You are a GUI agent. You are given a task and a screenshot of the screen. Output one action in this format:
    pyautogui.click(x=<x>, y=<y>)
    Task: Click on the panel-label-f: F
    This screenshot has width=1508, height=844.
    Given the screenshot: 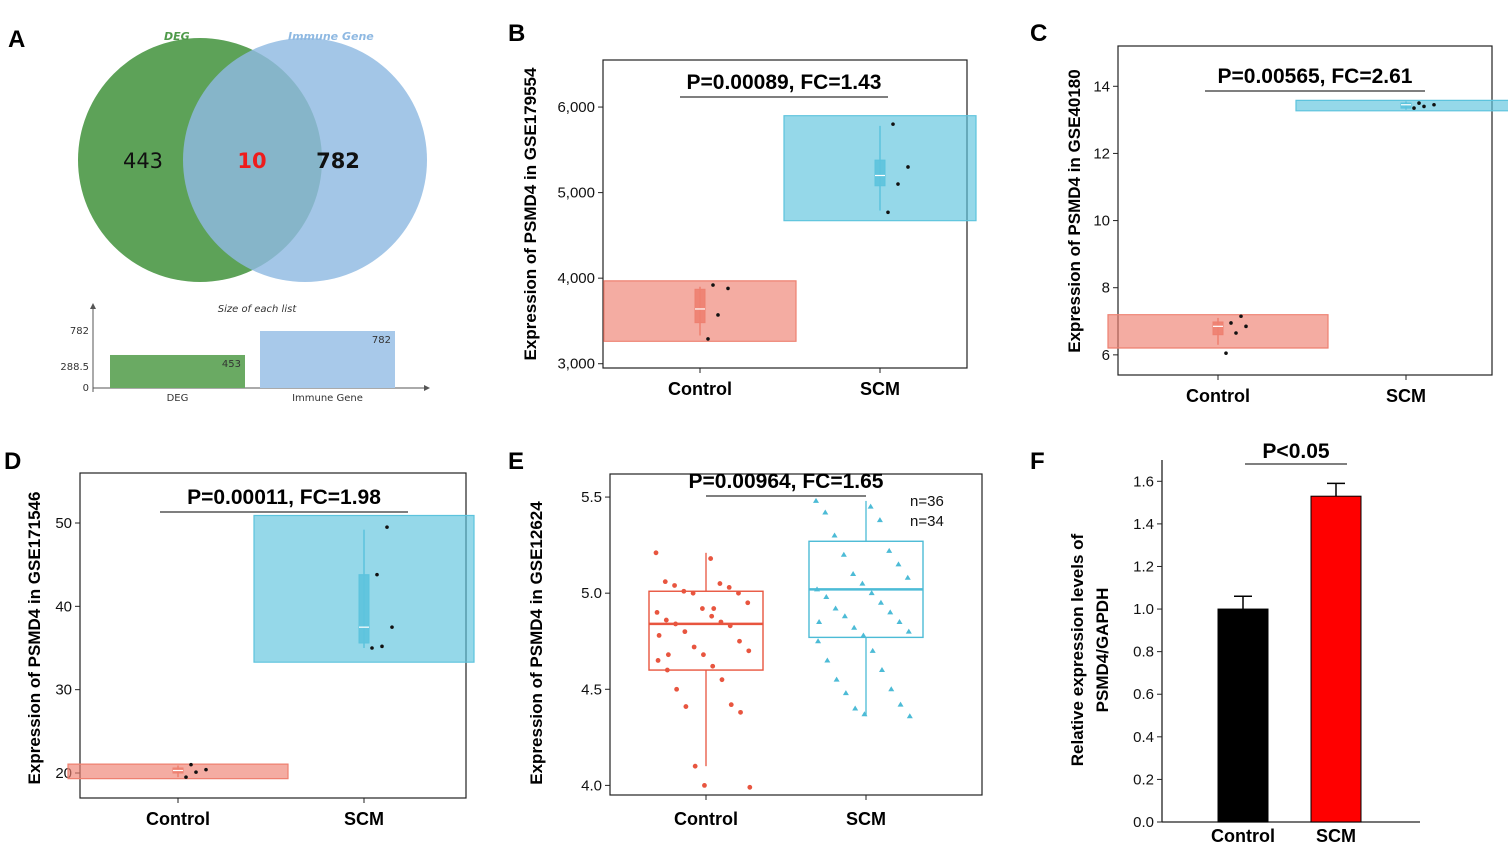 What is the action you would take?
    pyautogui.click(x=1037, y=461)
    